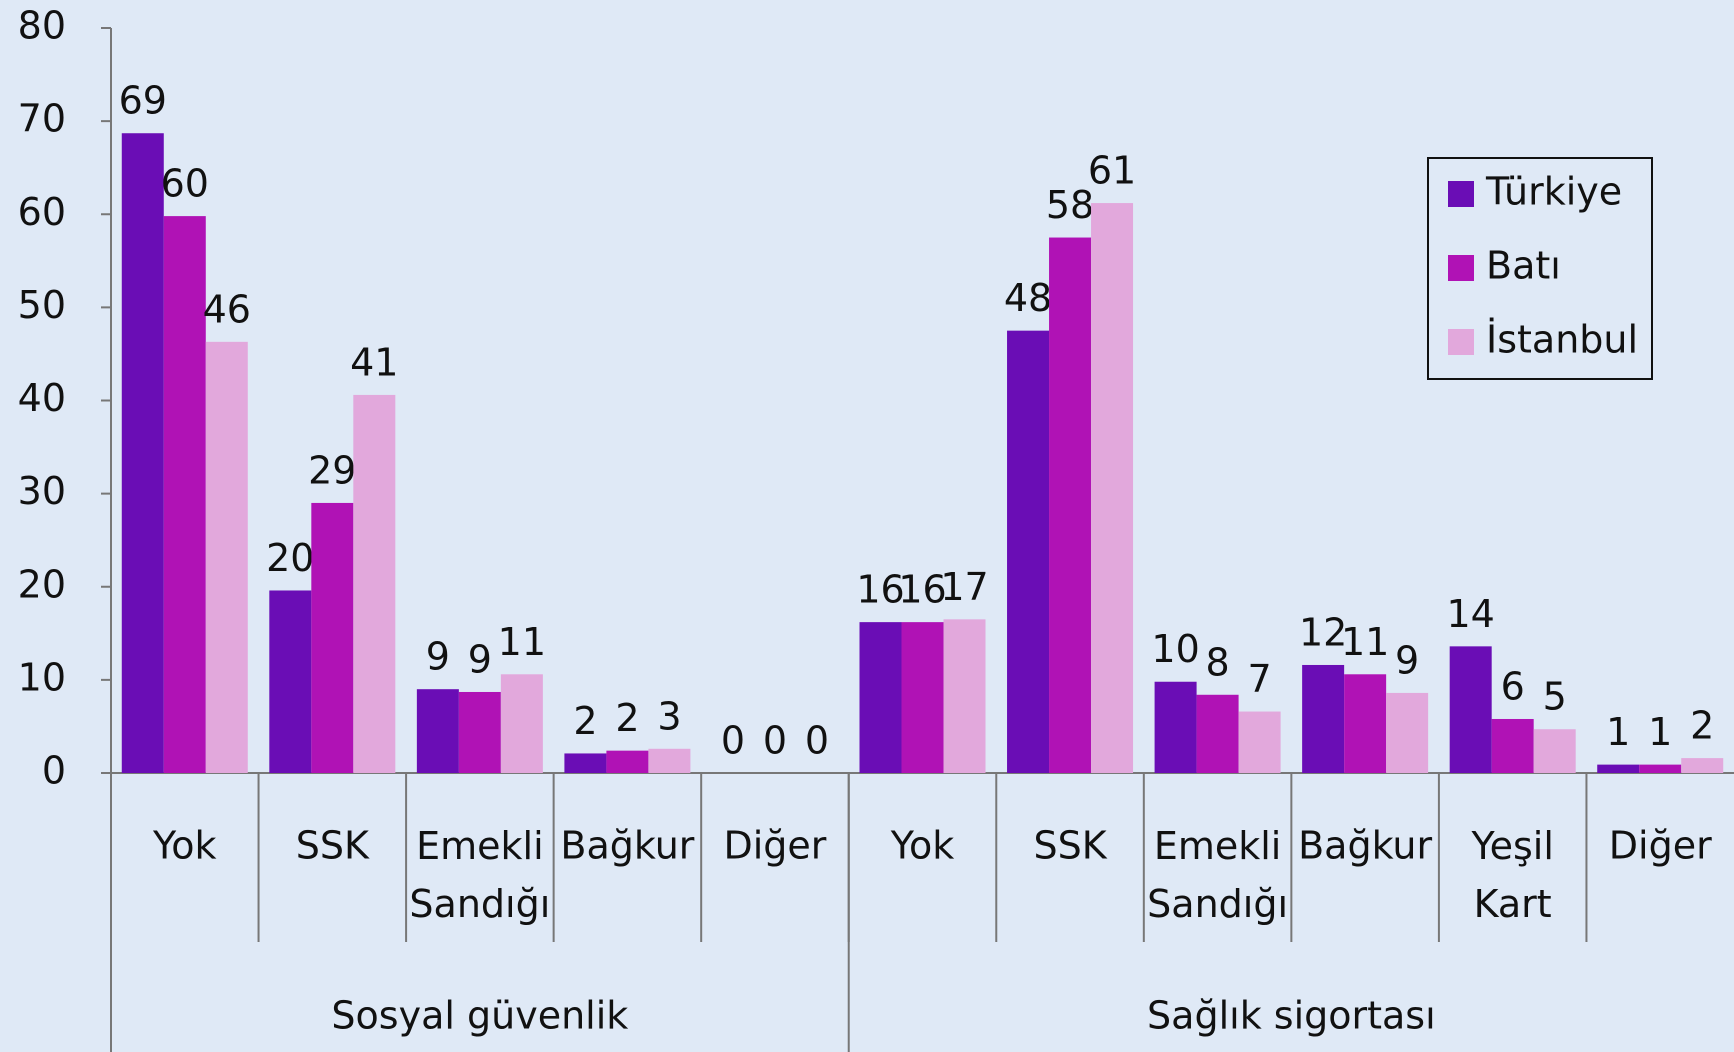 The height and width of the screenshot is (1052, 1734). Describe the element at coordinates (143, 101) in the screenshot. I see `value-label: 69` at that location.